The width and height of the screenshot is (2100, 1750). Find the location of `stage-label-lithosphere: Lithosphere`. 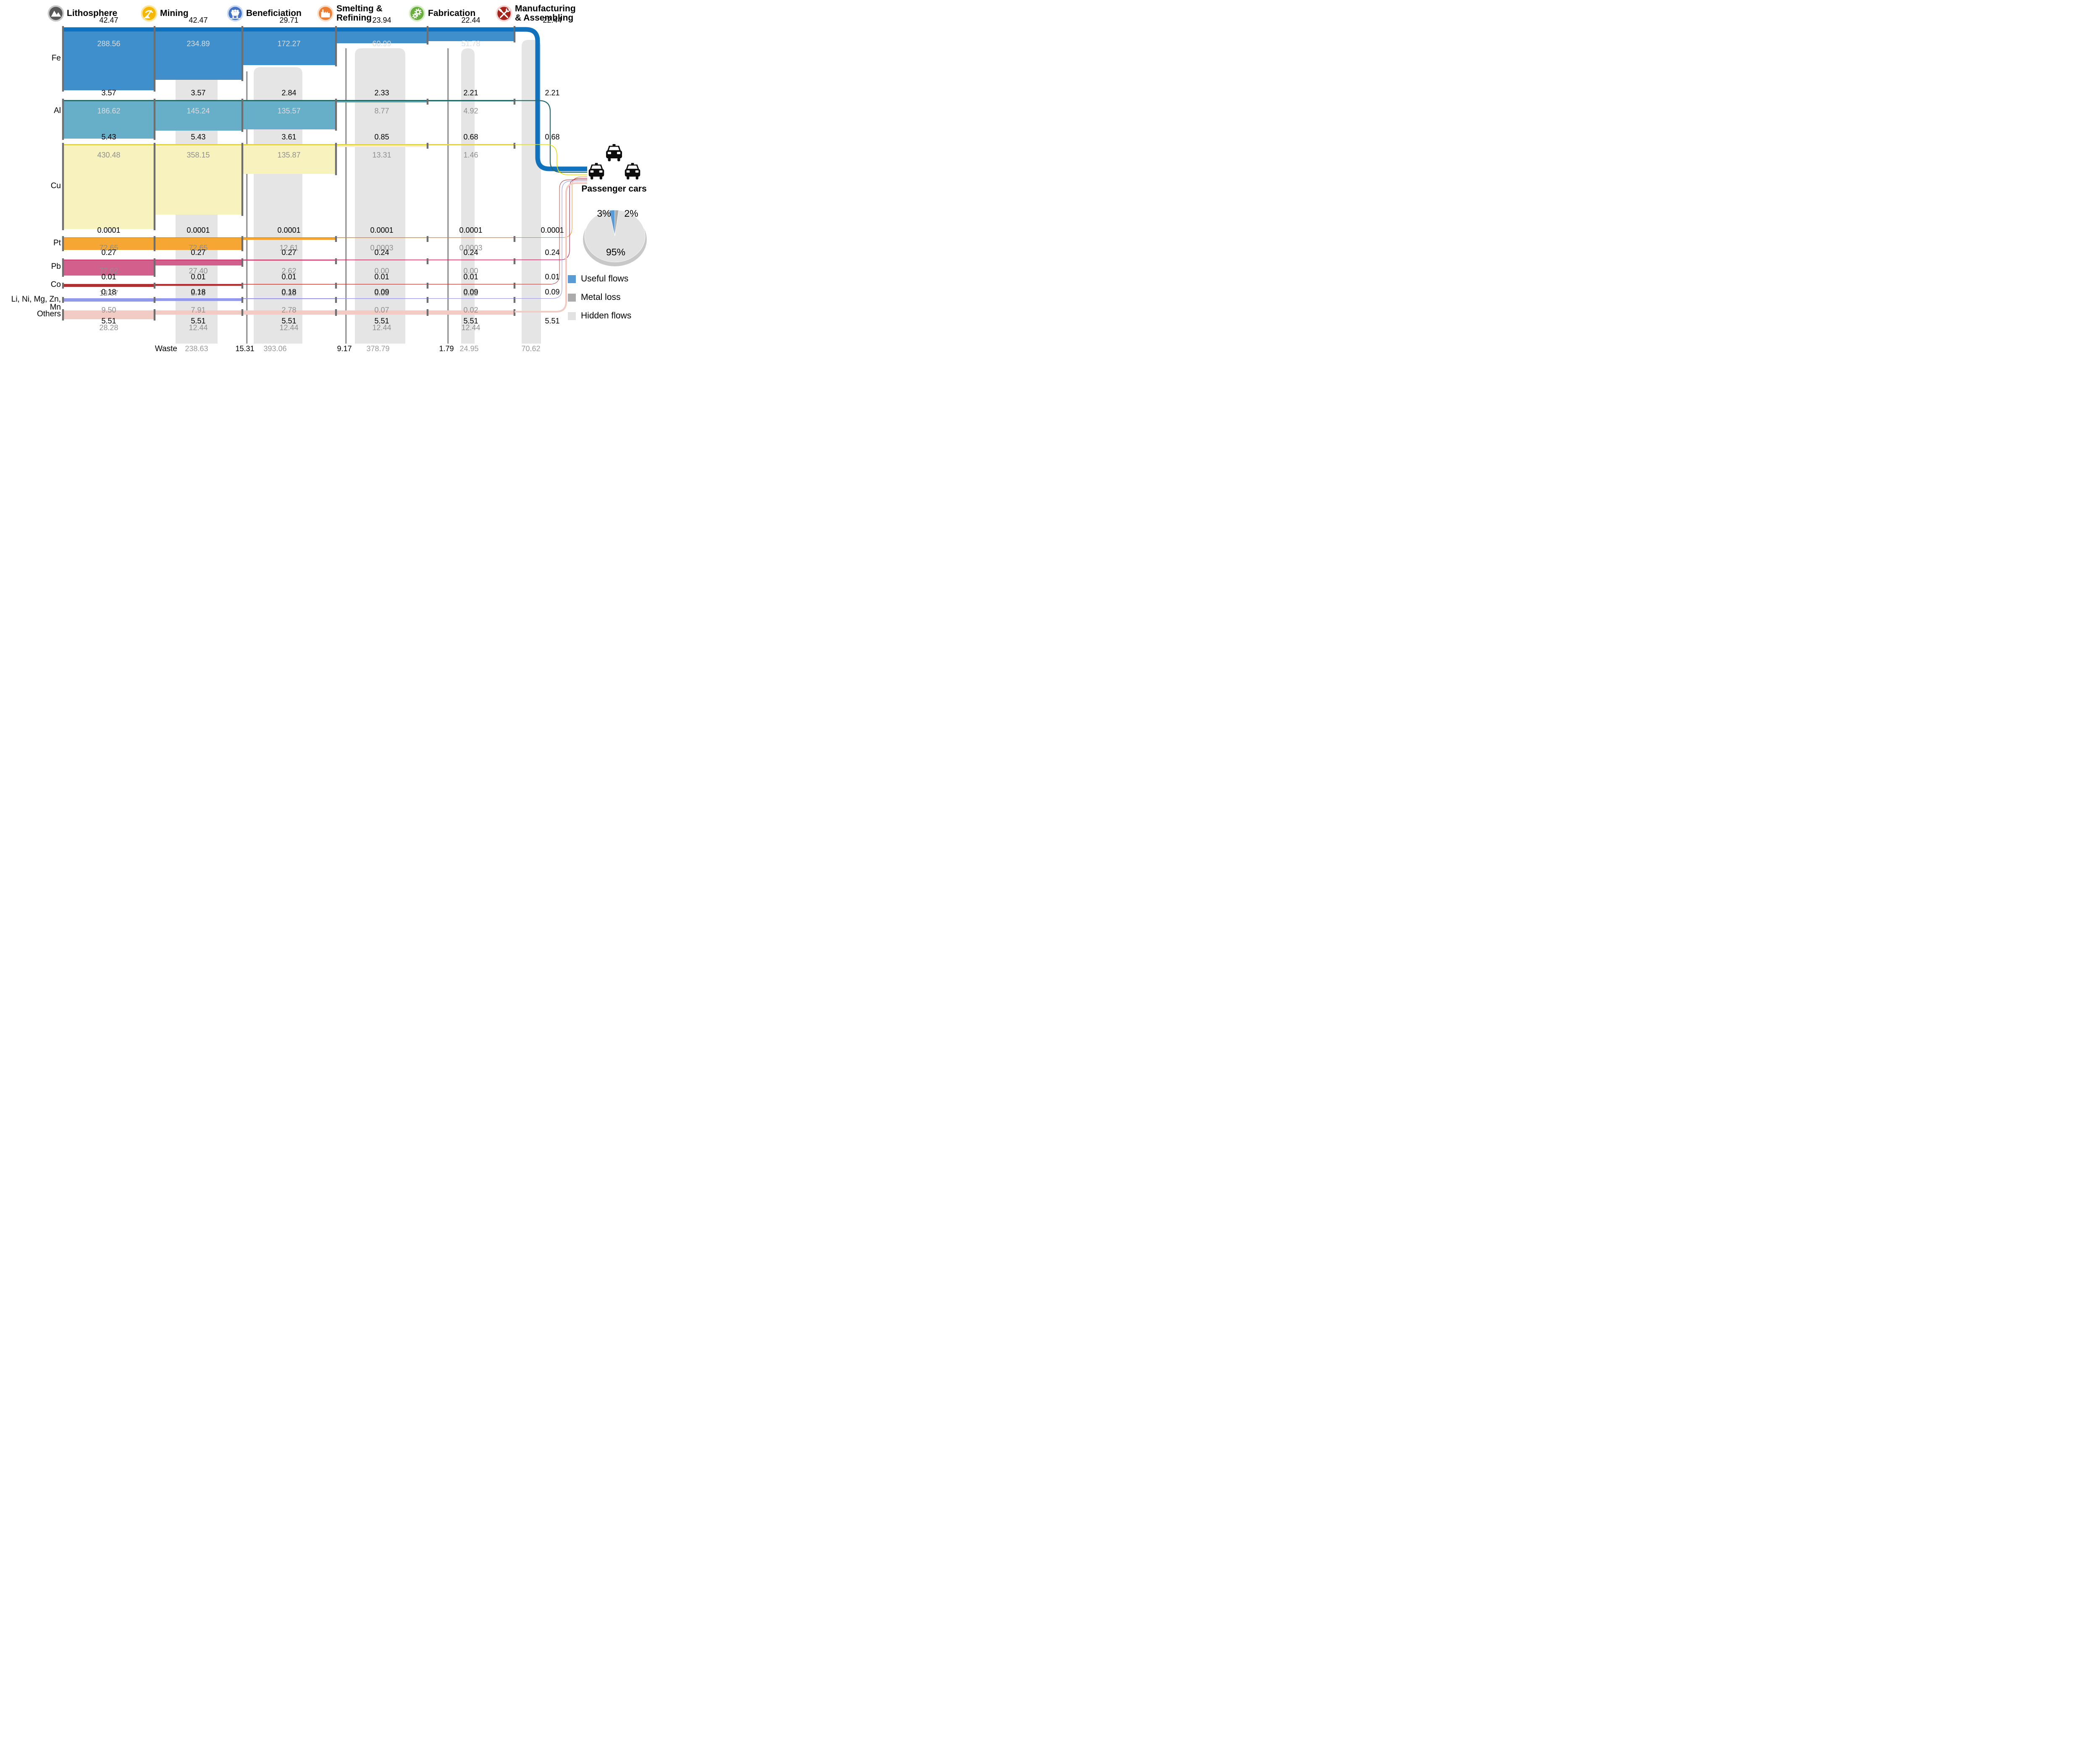

stage-label-lithosphere: Lithosphere is located at coordinates (92, 13).